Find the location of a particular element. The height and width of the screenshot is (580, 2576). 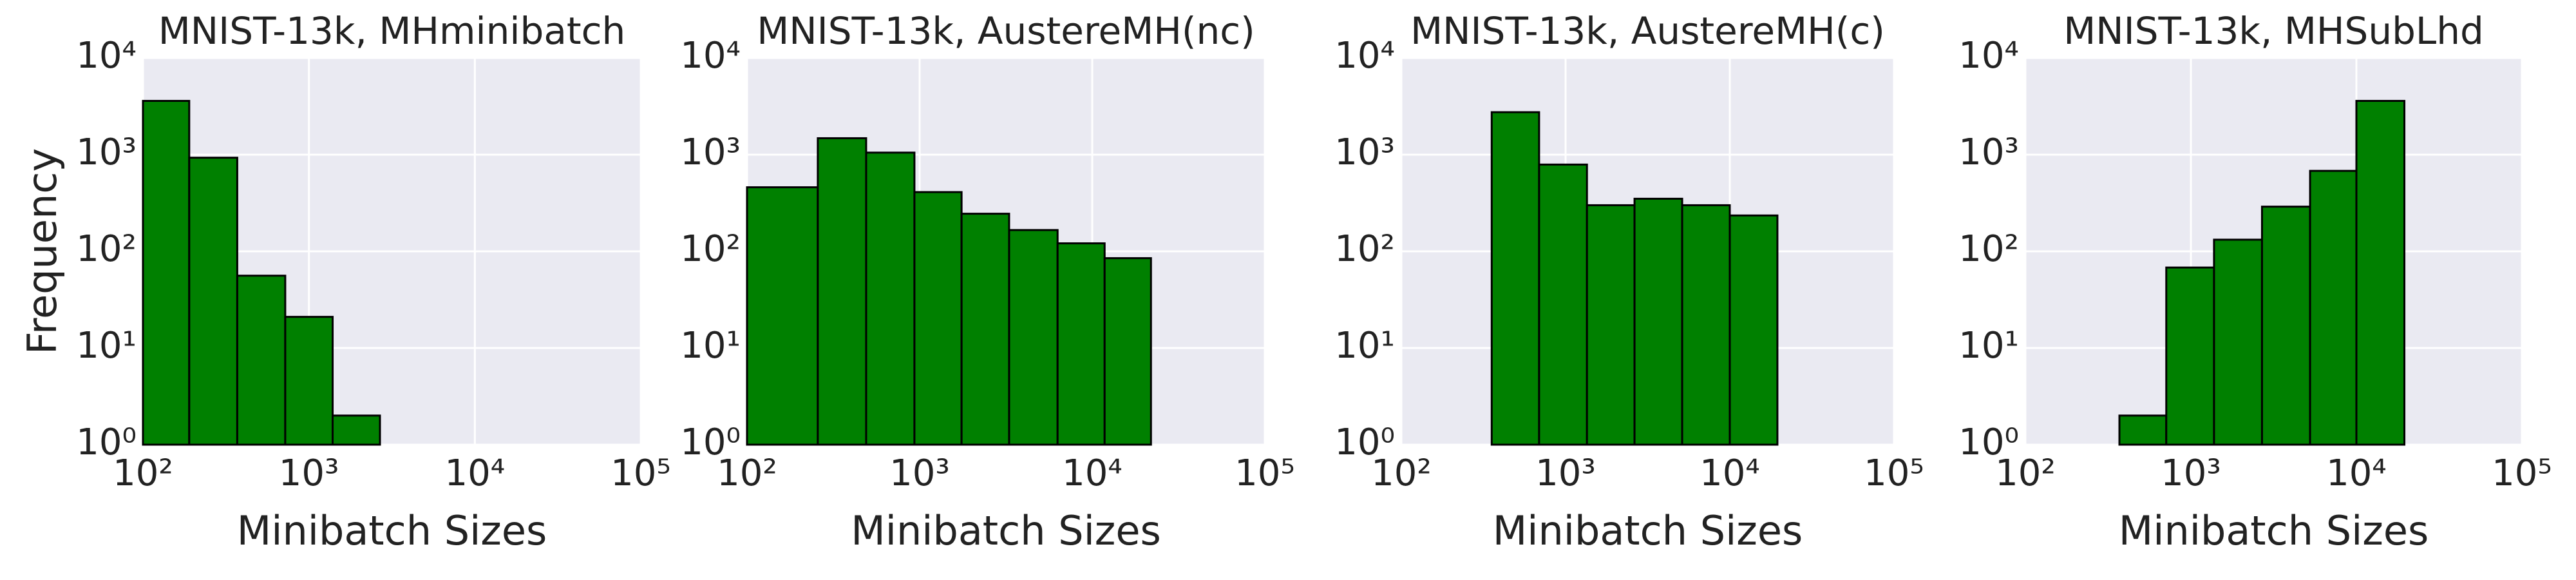

y-axis-label: Frequency is located at coordinates (42, 251).